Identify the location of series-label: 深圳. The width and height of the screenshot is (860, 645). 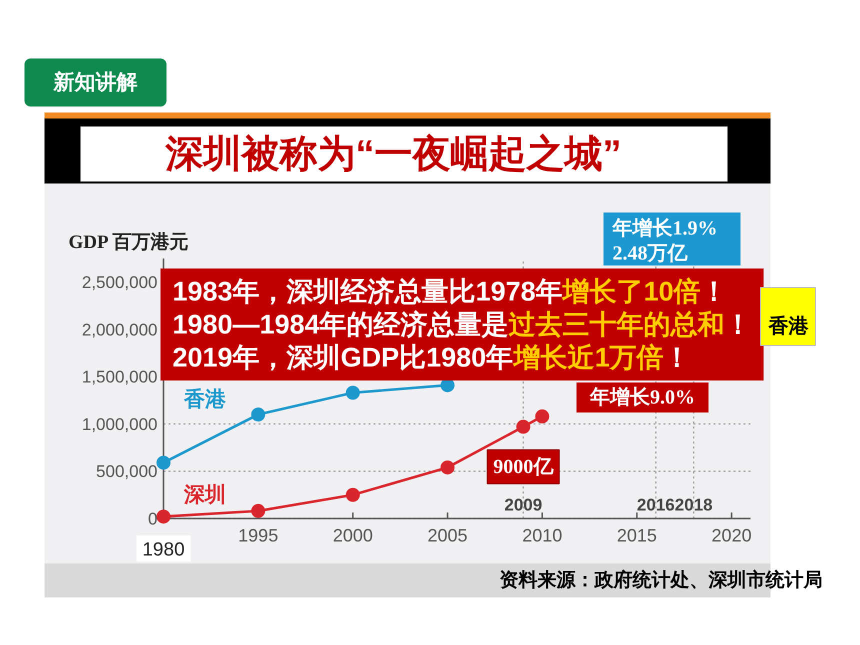
(204, 495).